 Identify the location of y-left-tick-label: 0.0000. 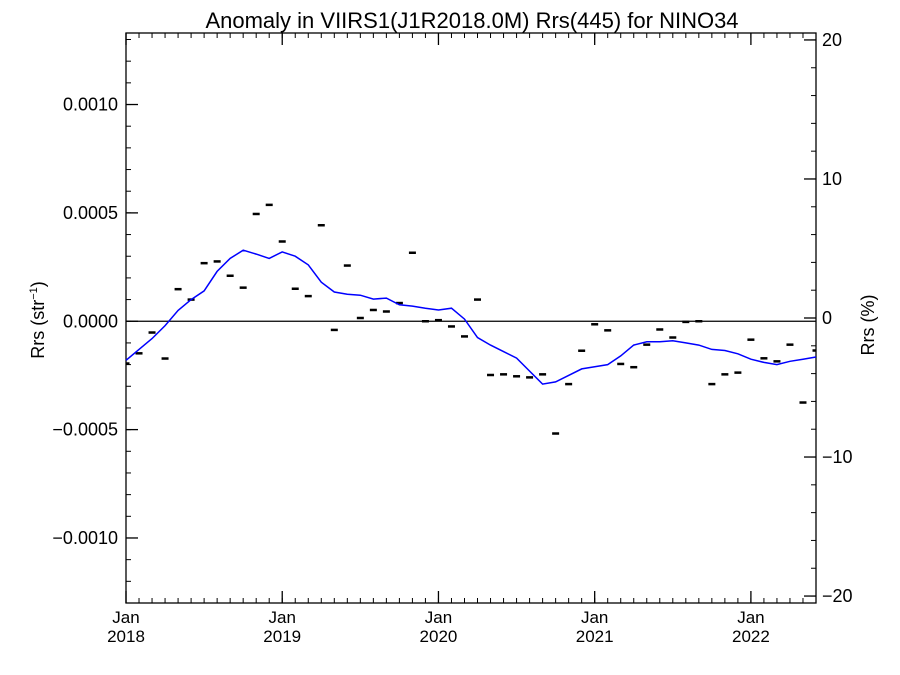
(90, 321).